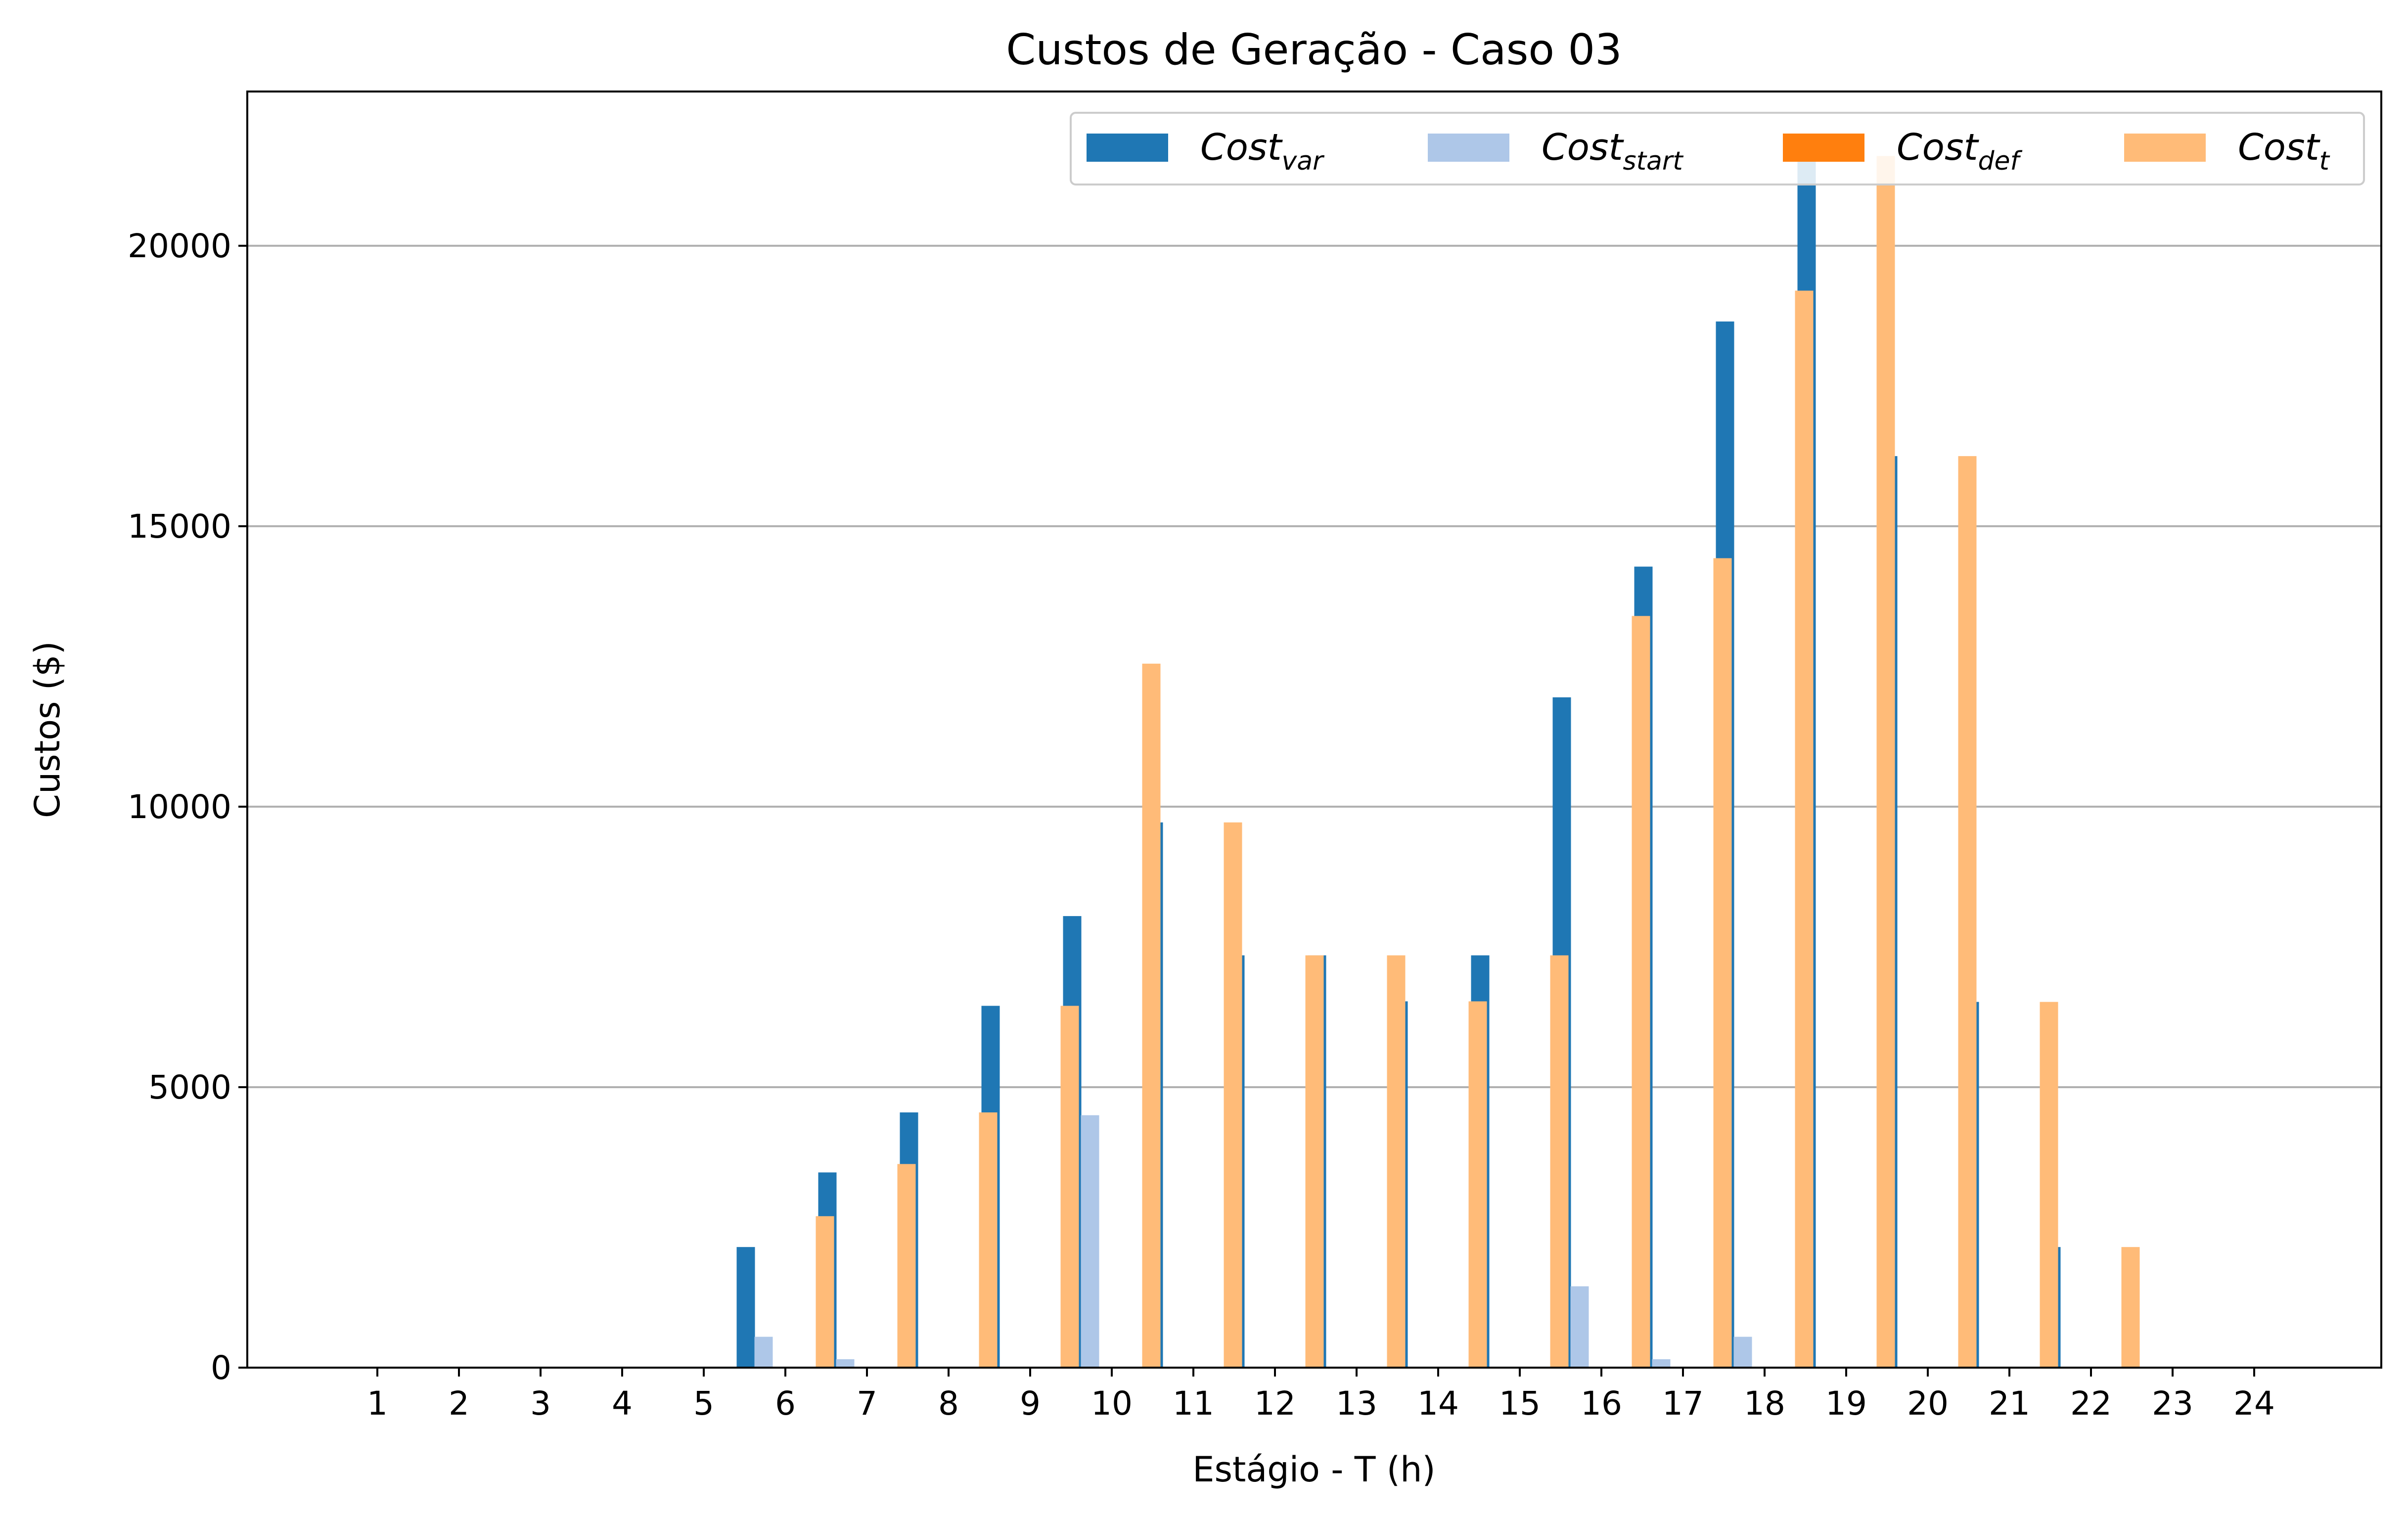 The width and height of the screenshot is (2408, 1518). Describe the element at coordinates (2172, 1403) in the screenshot. I see `x-tick-label: 23` at that location.